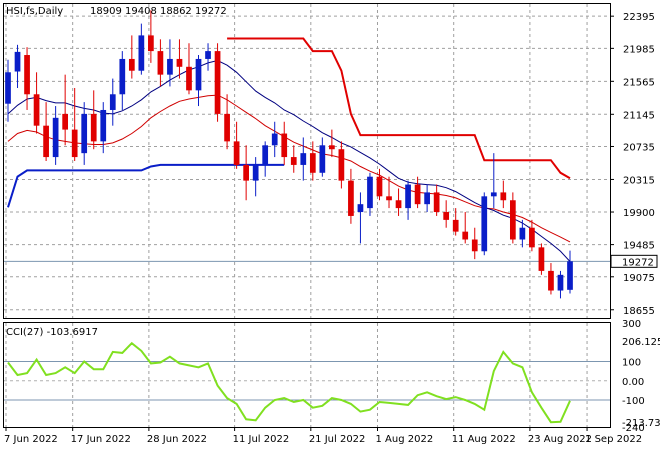 Image resolution: width=660 pixels, height=454 pixels. I want to click on cci-title: CCI(27) -103.6917, so click(52, 332).